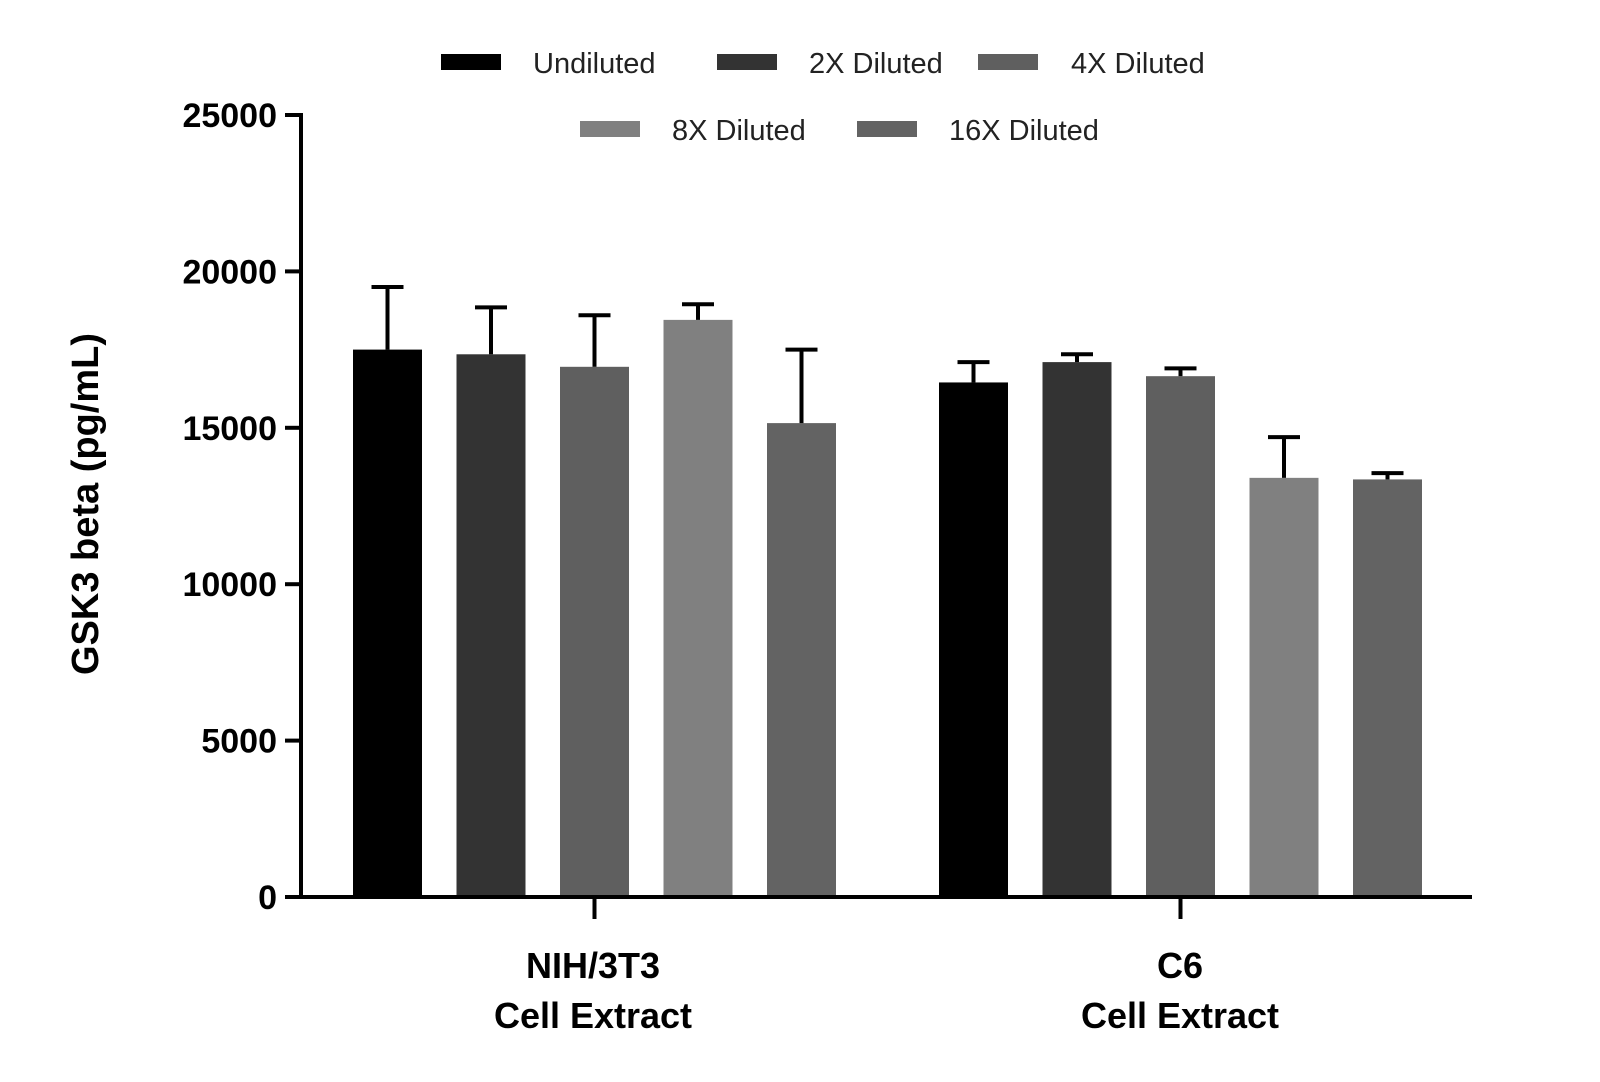 The height and width of the screenshot is (1082, 1600). Describe the element at coordinates (239, 742) in the screenshot. I see `y-tick-label: 5000` at that location.